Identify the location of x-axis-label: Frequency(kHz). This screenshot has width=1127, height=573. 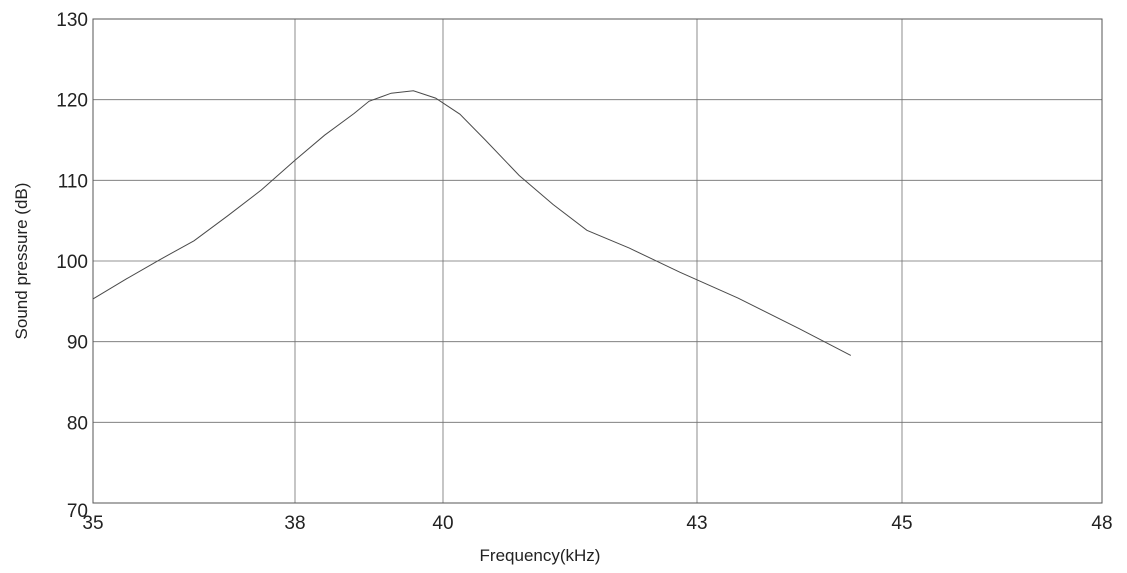
(540, 555).